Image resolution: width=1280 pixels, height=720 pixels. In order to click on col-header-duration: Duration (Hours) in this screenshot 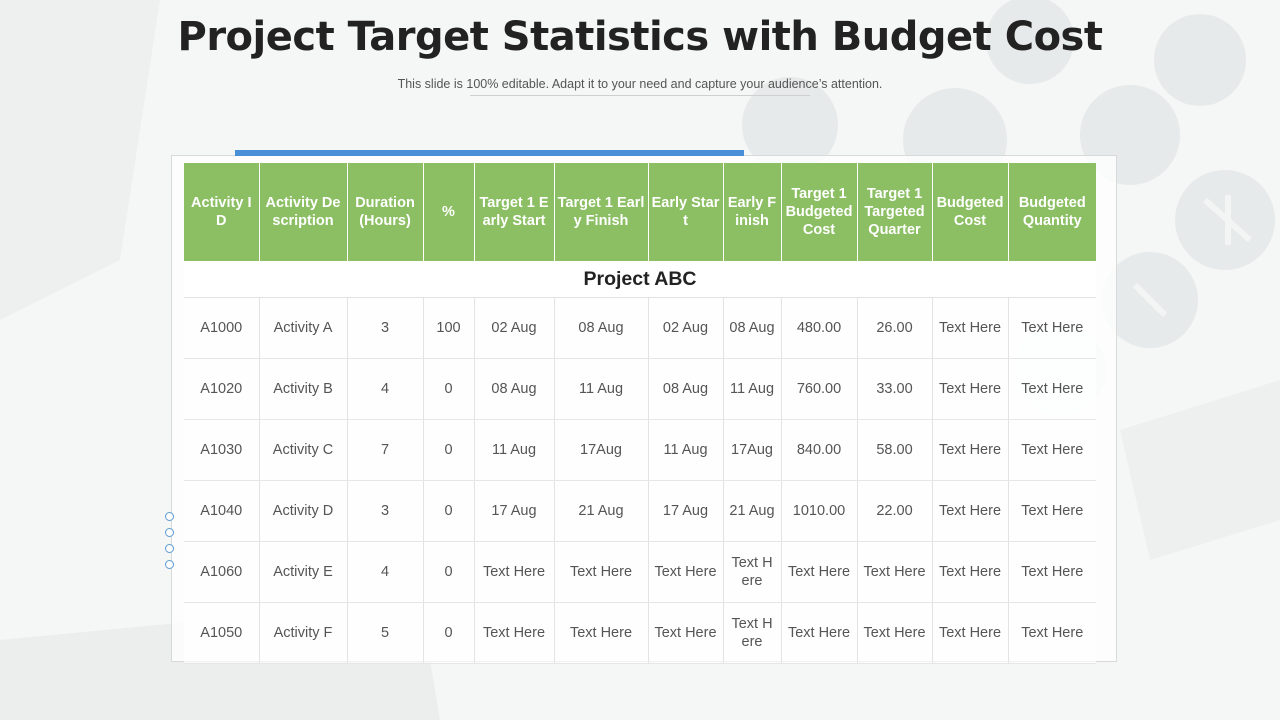, I will do `click(385, 212)`.